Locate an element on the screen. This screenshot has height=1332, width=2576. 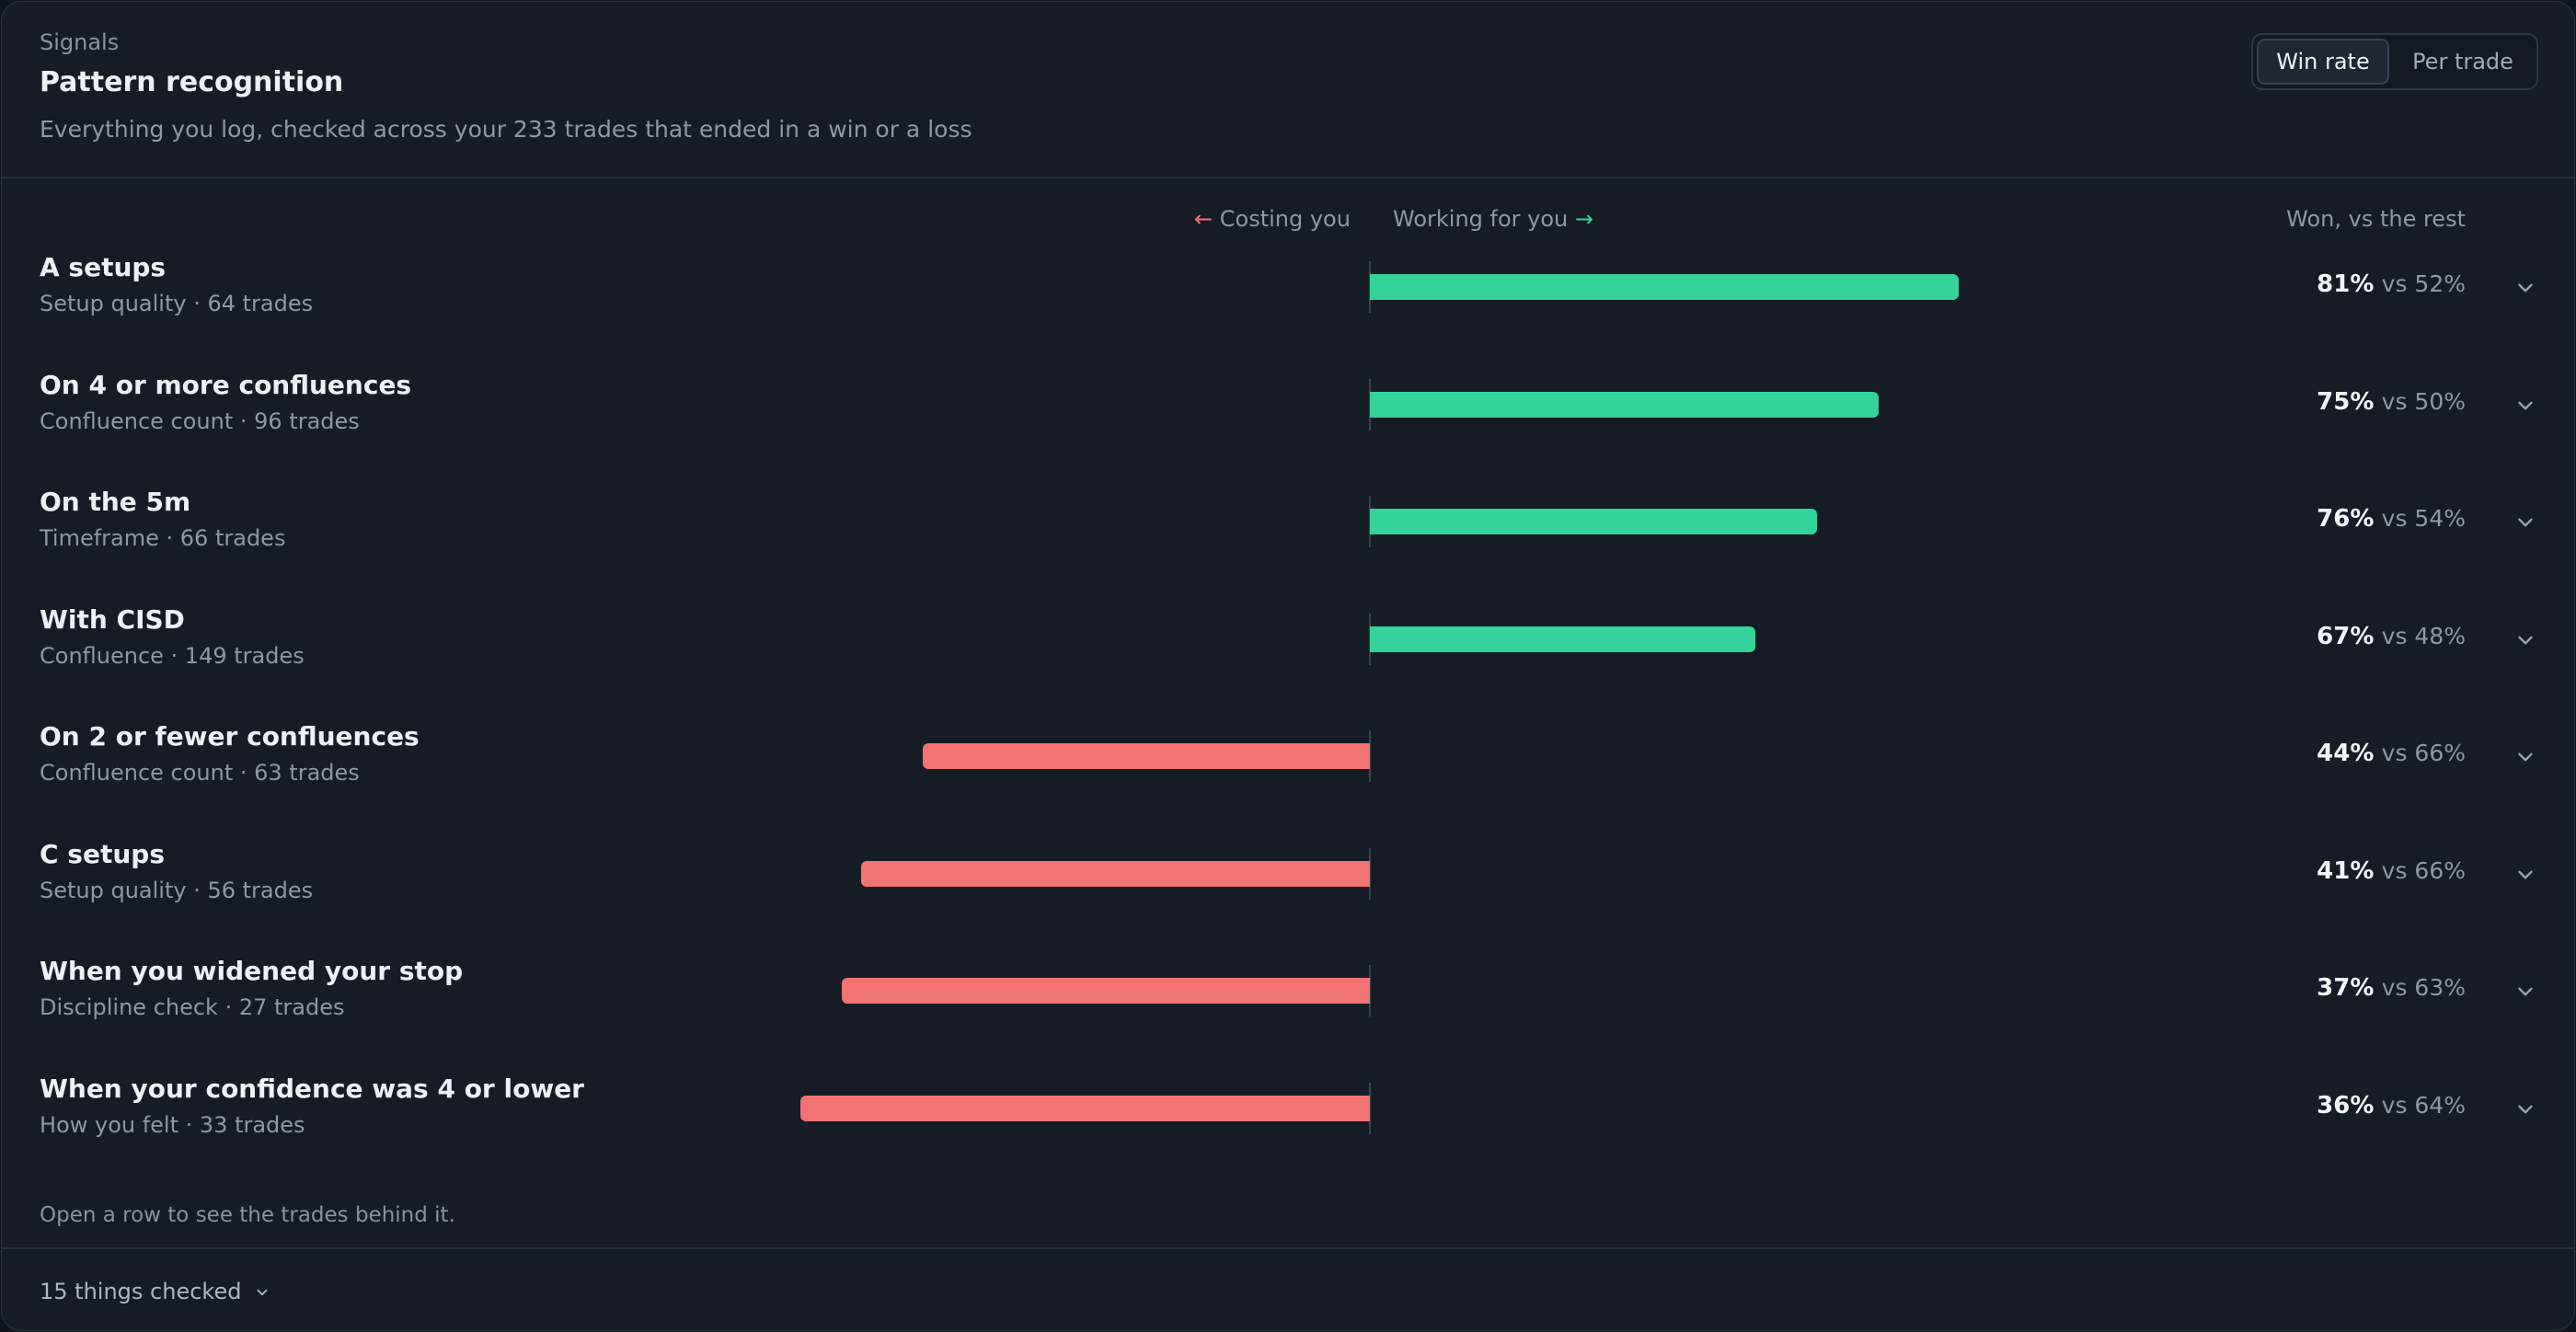
rest-rate-value: vs 50% is located at coordinates (2423, 401).